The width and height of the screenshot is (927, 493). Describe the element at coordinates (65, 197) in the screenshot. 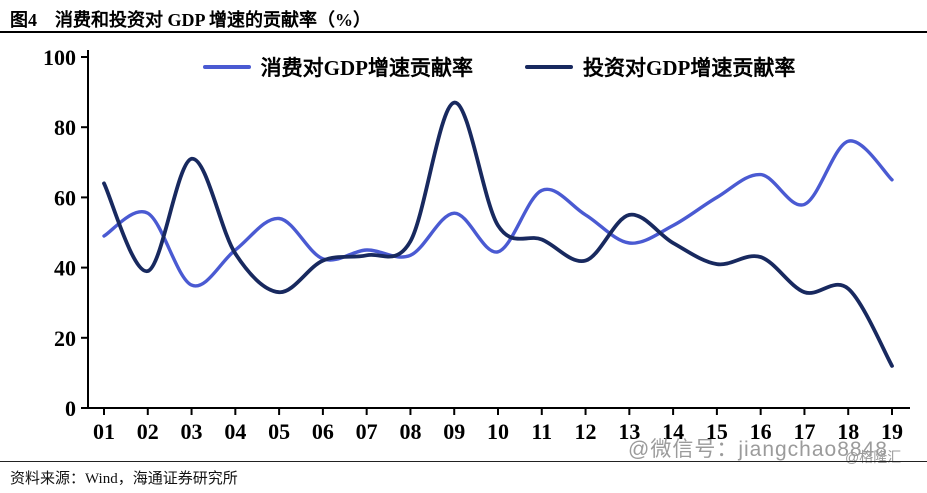

I see `y-tick-label: 60` at that location.